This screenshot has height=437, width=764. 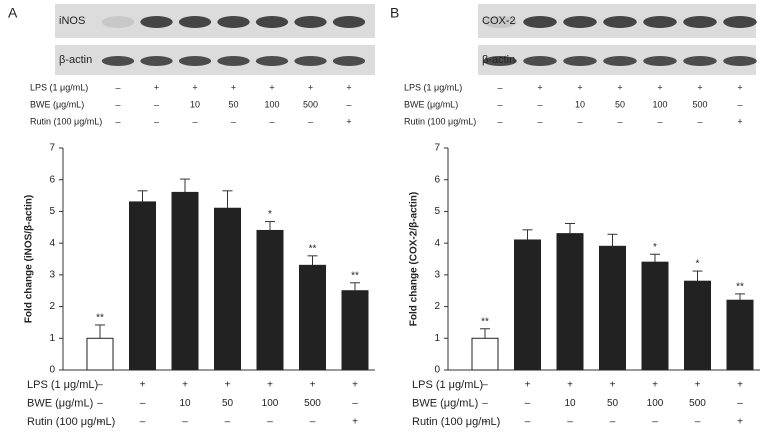 I want to click on y-tick-label: 5, so click(x=52, y=211).